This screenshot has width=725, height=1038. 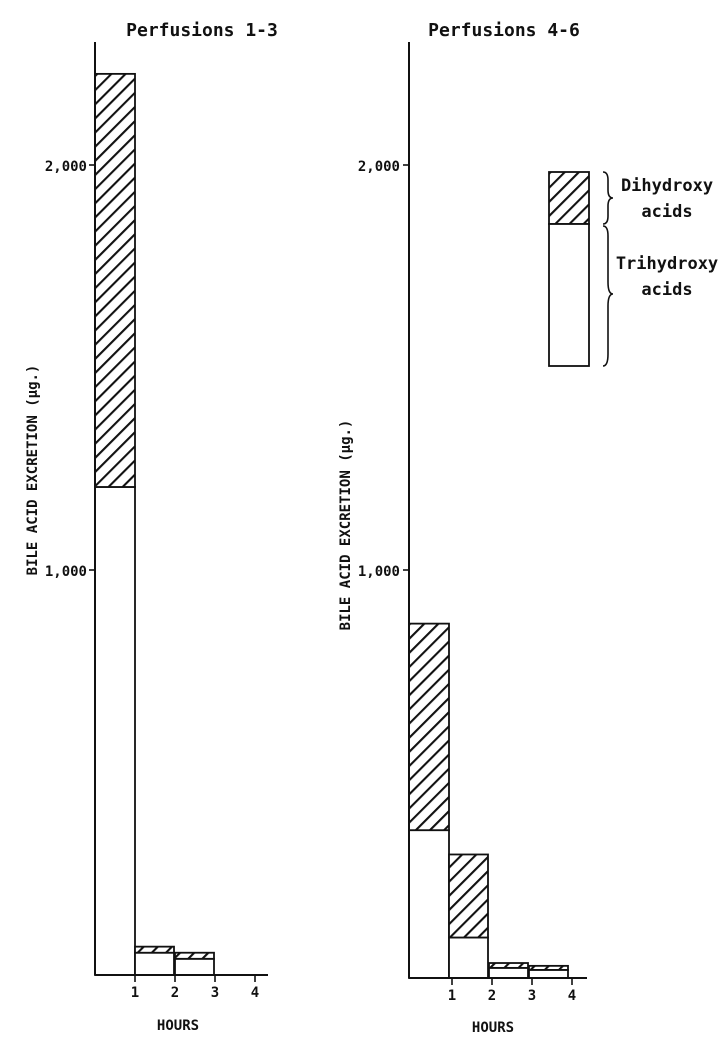 What do you see at coordinates (429, 904) in the screenshot?
I see `right-bar-1-trihydroxy` at bounding box center [429, 904].